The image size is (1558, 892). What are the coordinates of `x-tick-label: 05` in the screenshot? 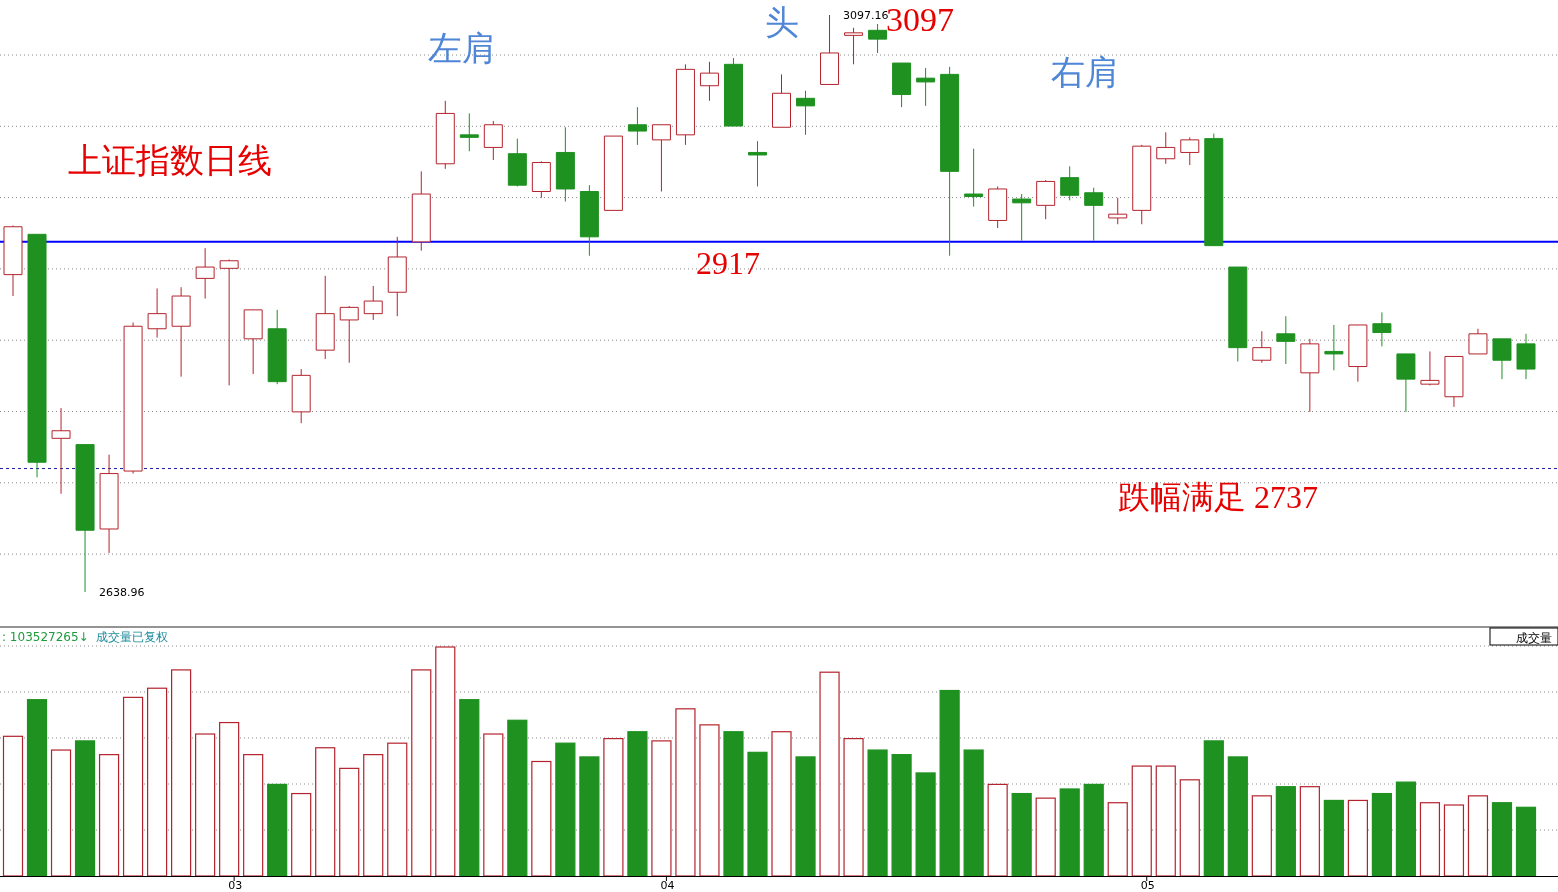 It's located at (1147, 885).